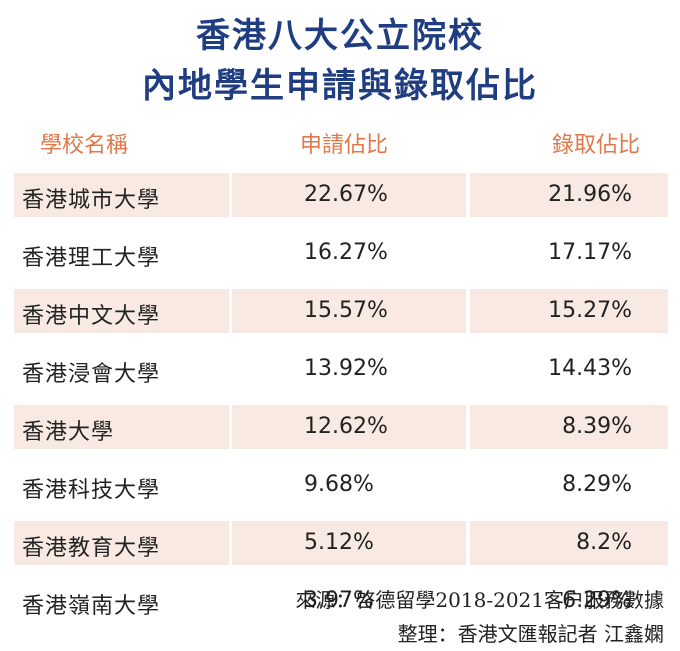 Image resolution: width=680 pixels, height=651 pixels. I want to click on header-application-share: 申請佔比, so click(344, 145).